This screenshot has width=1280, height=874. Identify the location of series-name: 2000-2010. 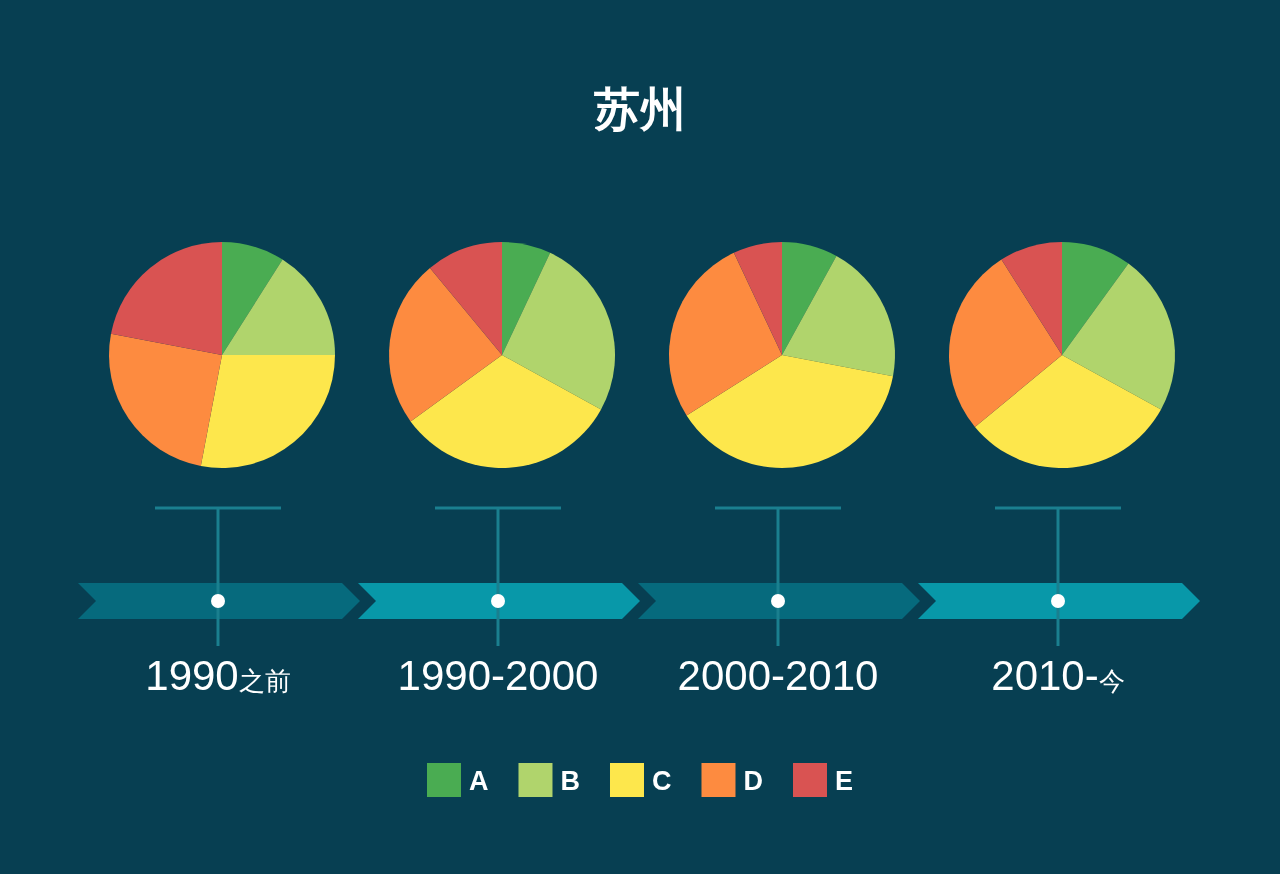
(778, 675).